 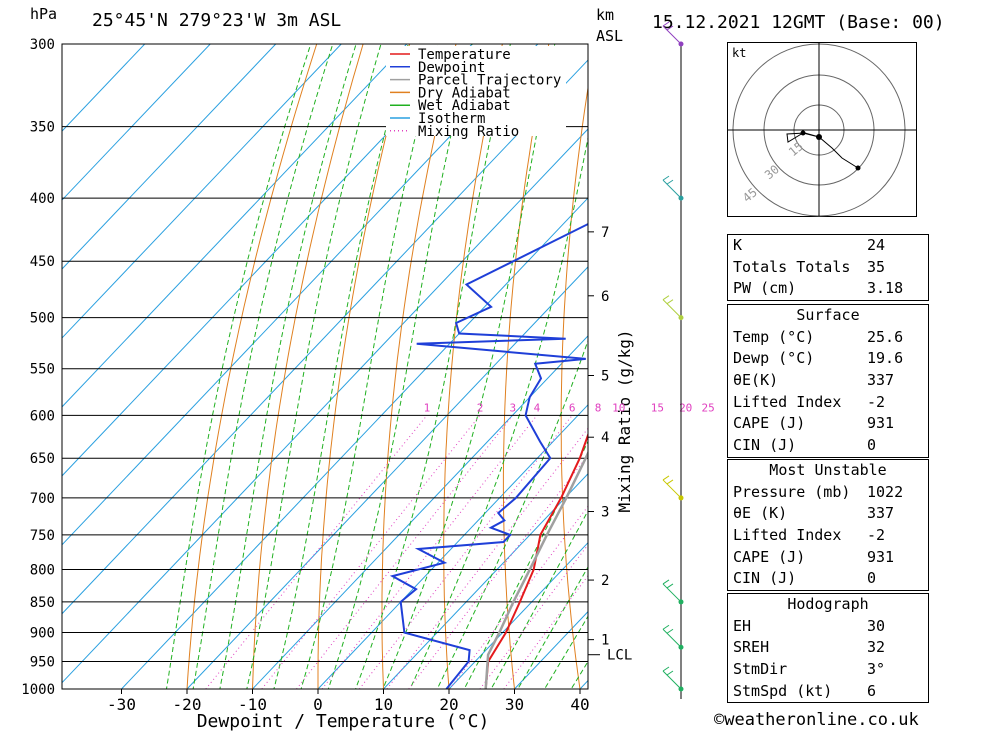 I want to click on pressure-tick-label: 400, so click(x=42, y=199).